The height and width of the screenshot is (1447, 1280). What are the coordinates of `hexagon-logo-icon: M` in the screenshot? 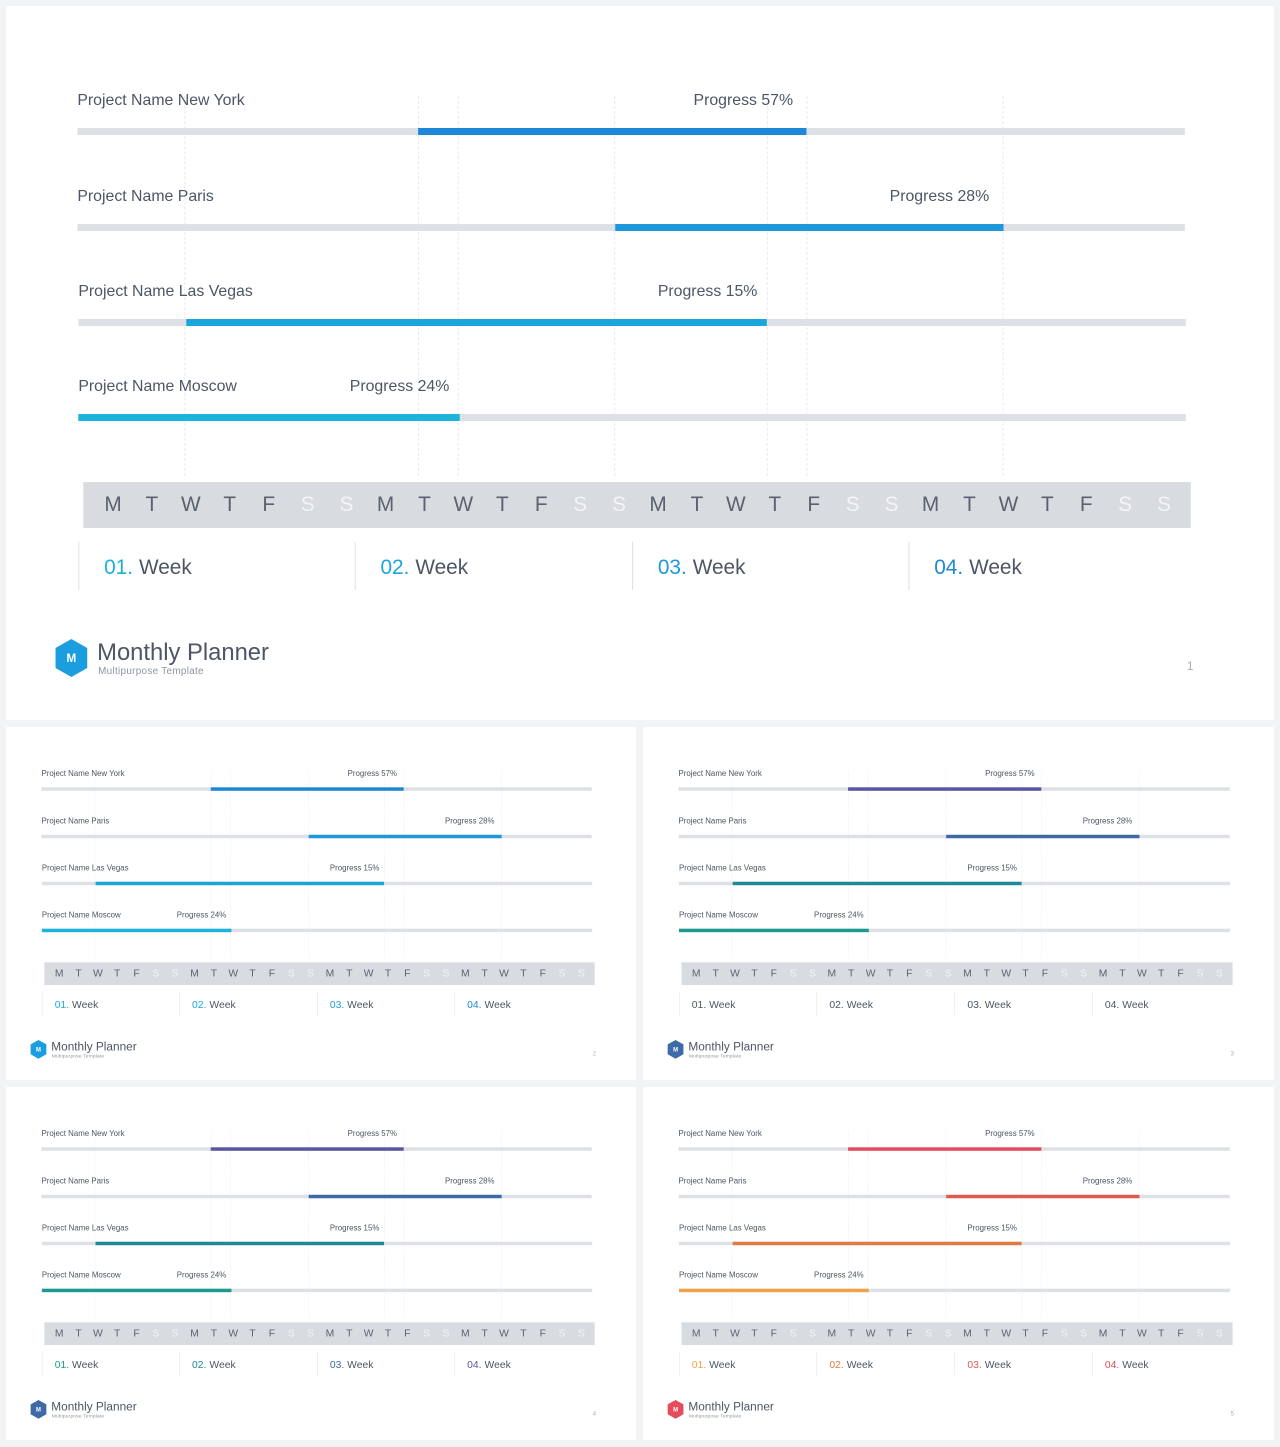 It's located at (39, 1409).